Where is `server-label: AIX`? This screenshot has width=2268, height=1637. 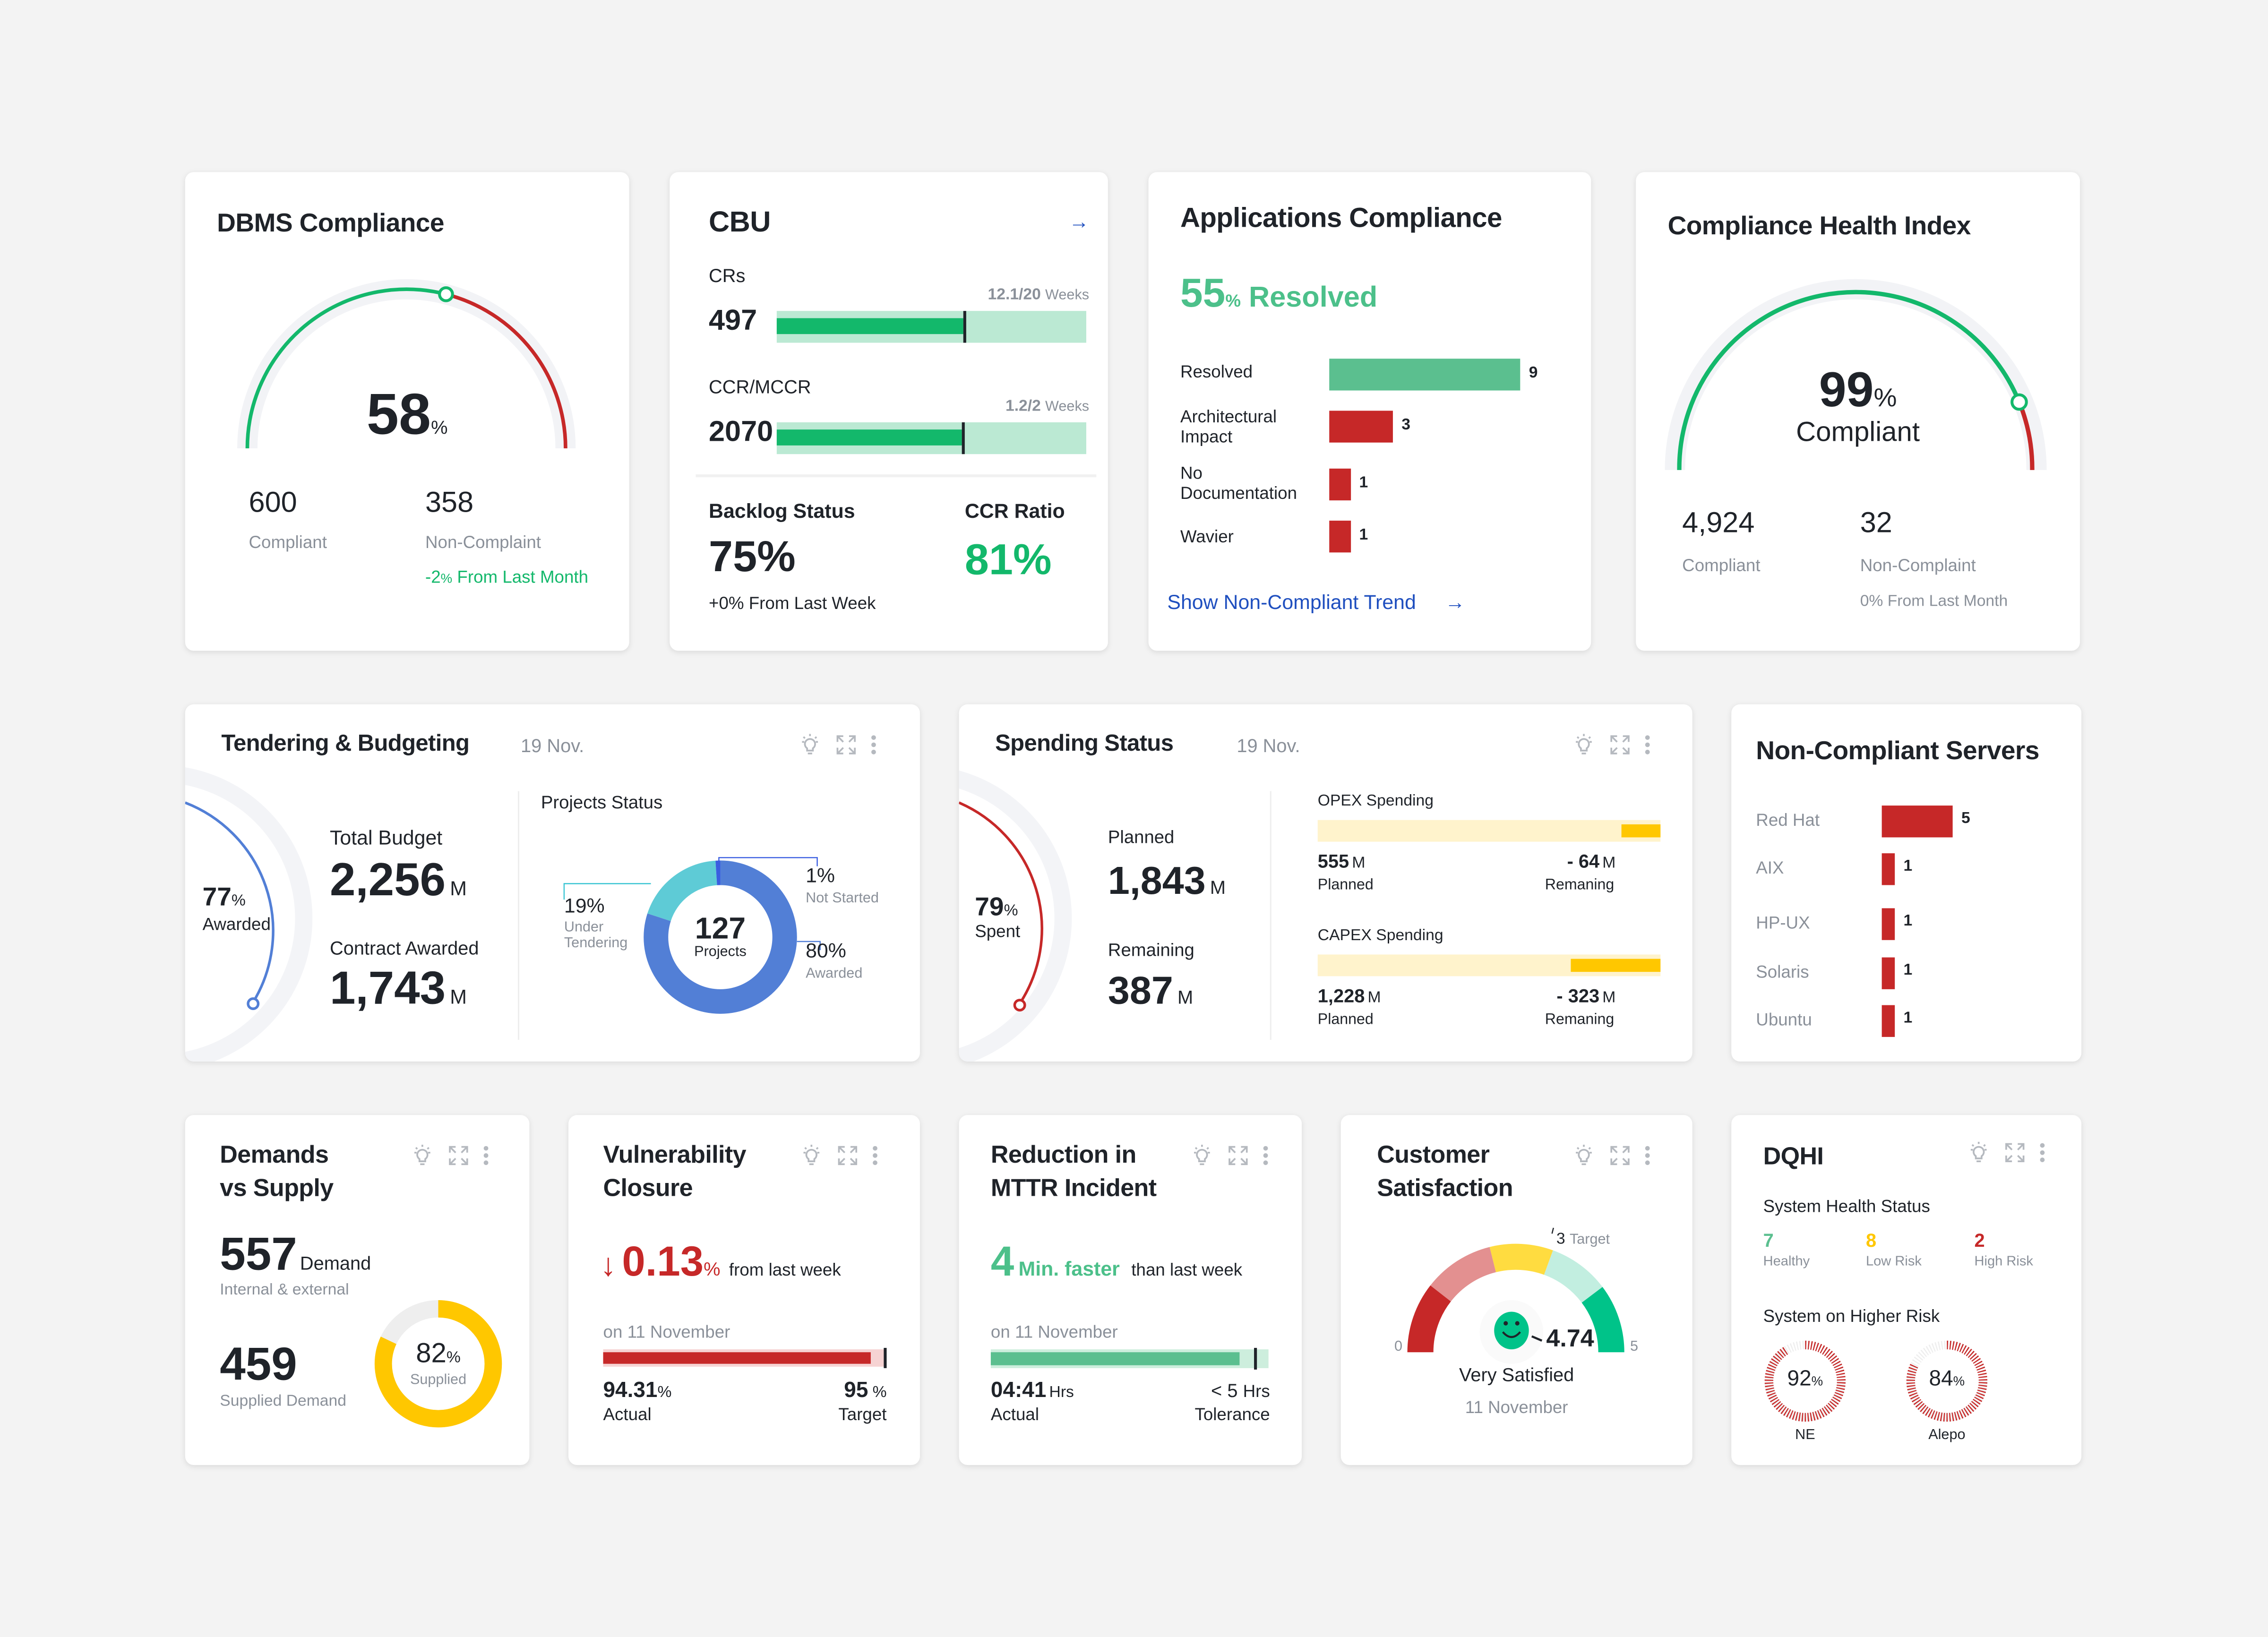 server-label: AIX is located at coordinates (1770, 868).